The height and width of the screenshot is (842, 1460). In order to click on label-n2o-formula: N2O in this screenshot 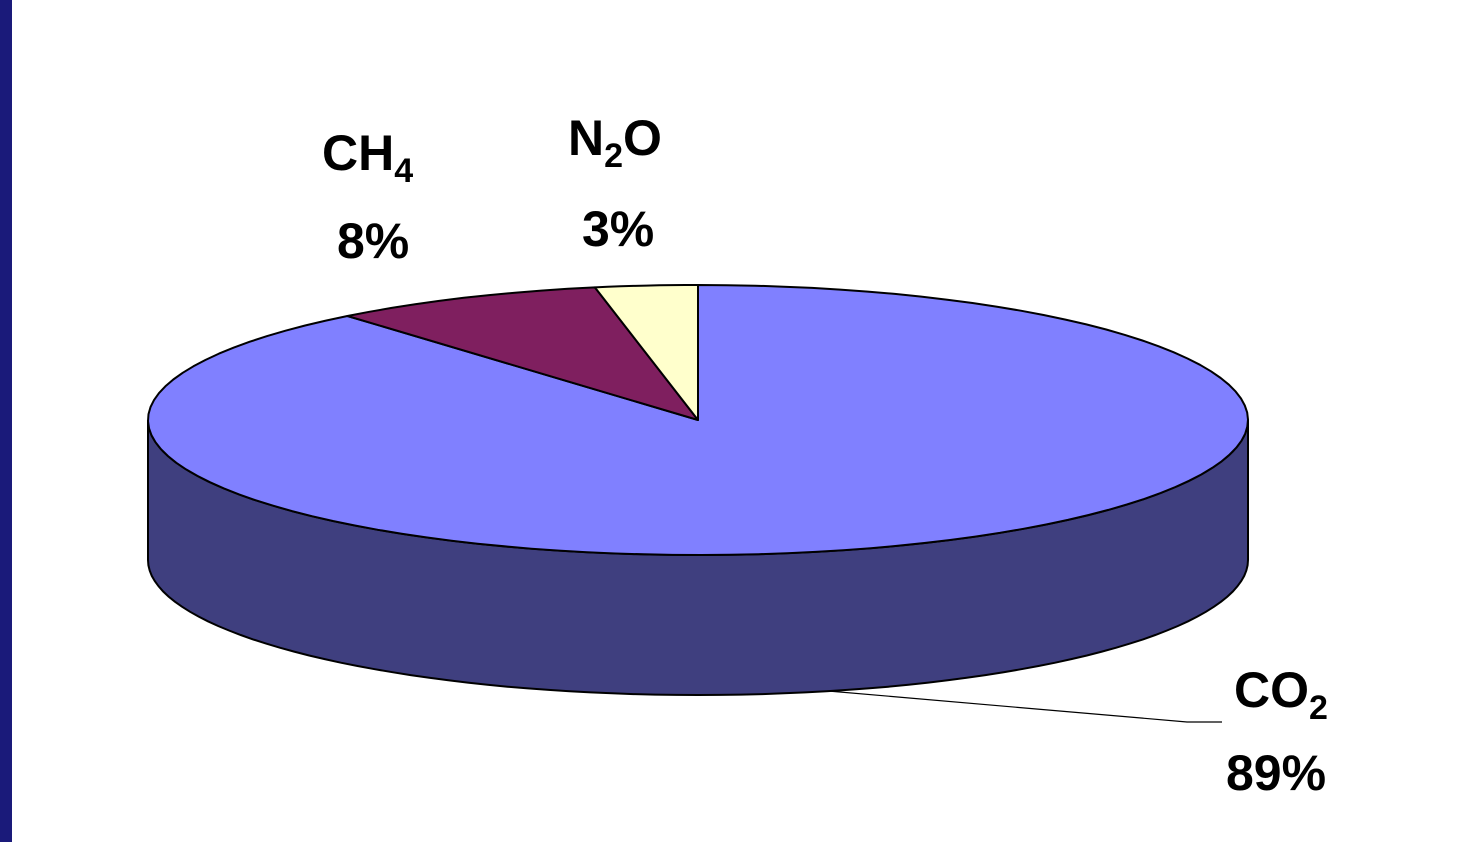, I will do `click(615, 142)`.